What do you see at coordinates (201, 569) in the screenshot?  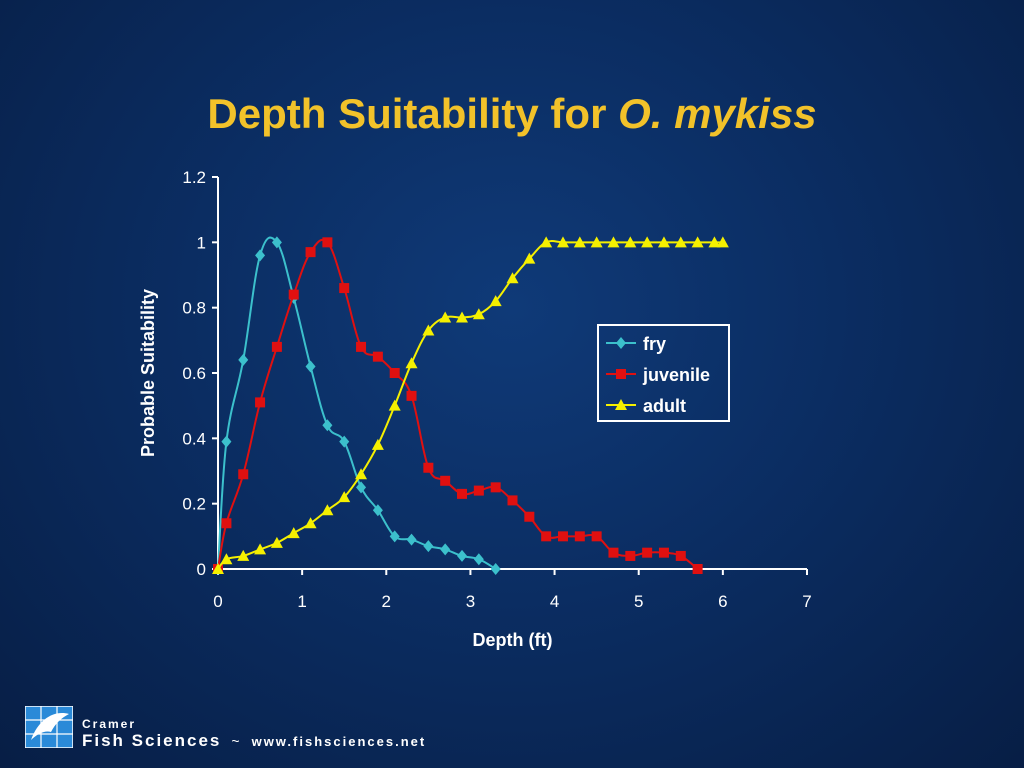 I see `y-tick-label: 0` at bounding box center [201, 569].